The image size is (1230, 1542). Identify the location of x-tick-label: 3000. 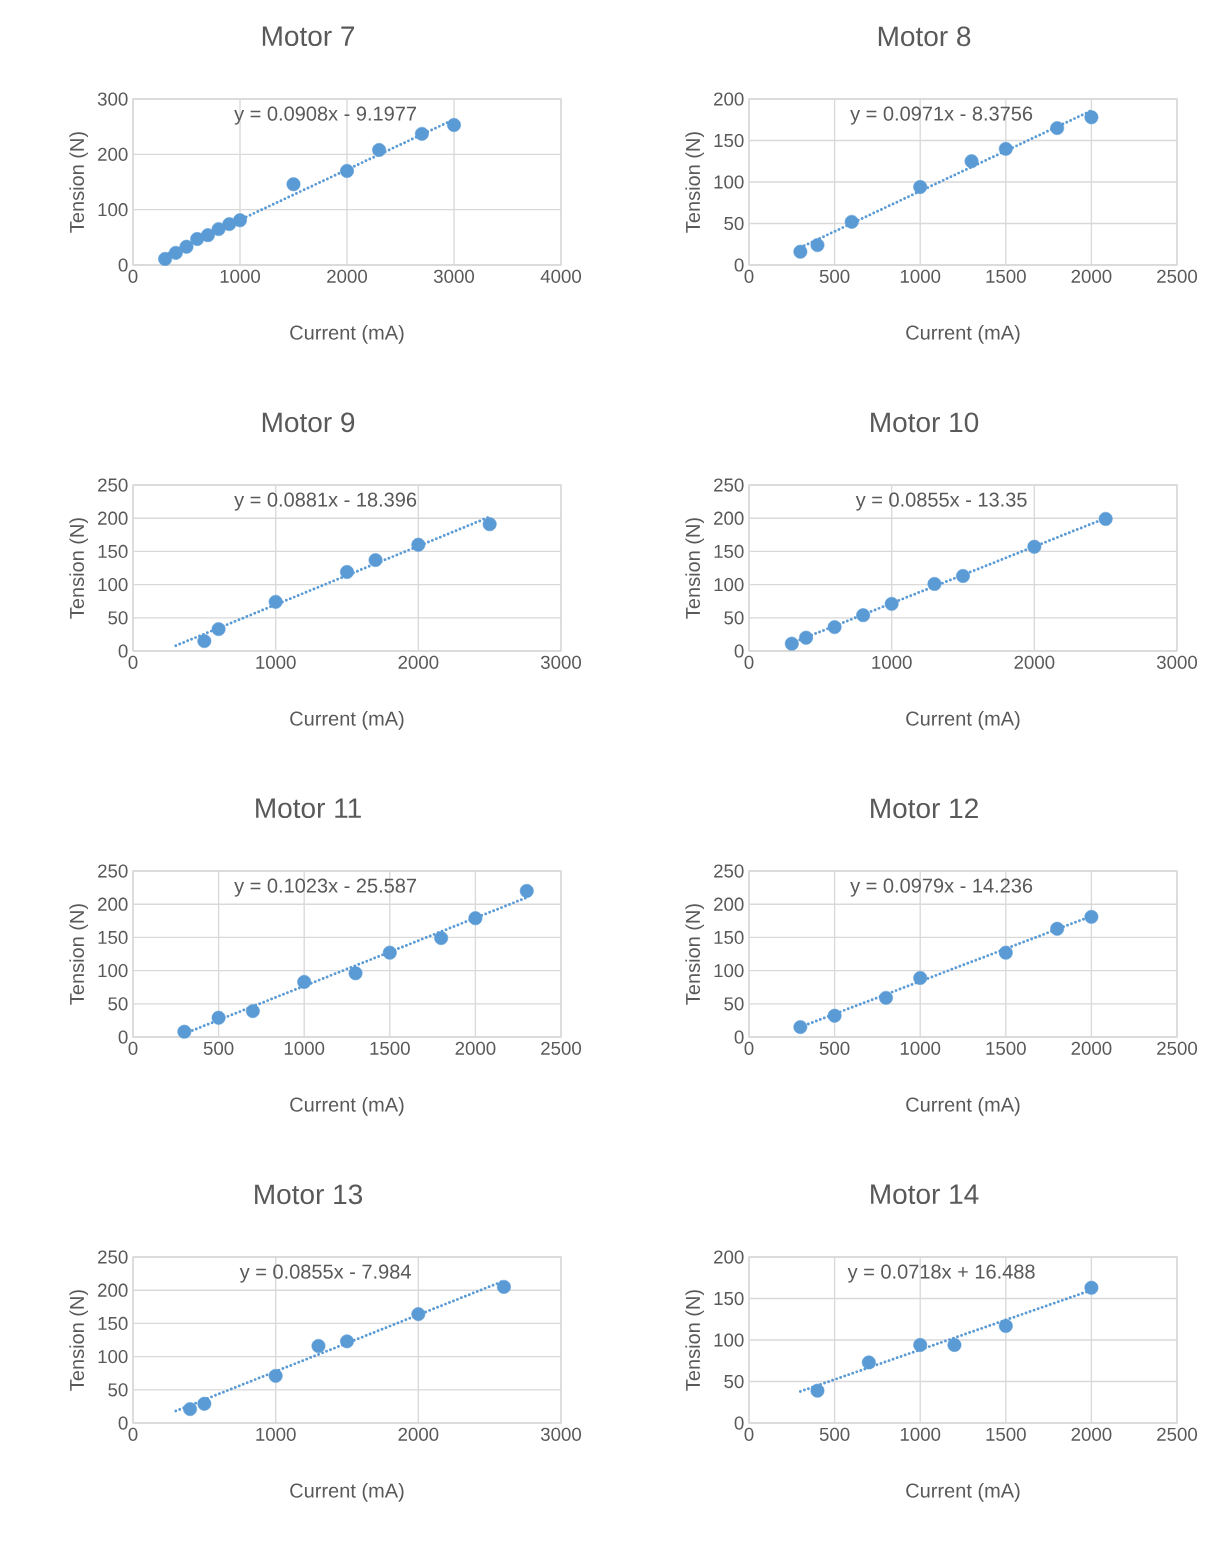
(1177, 662).